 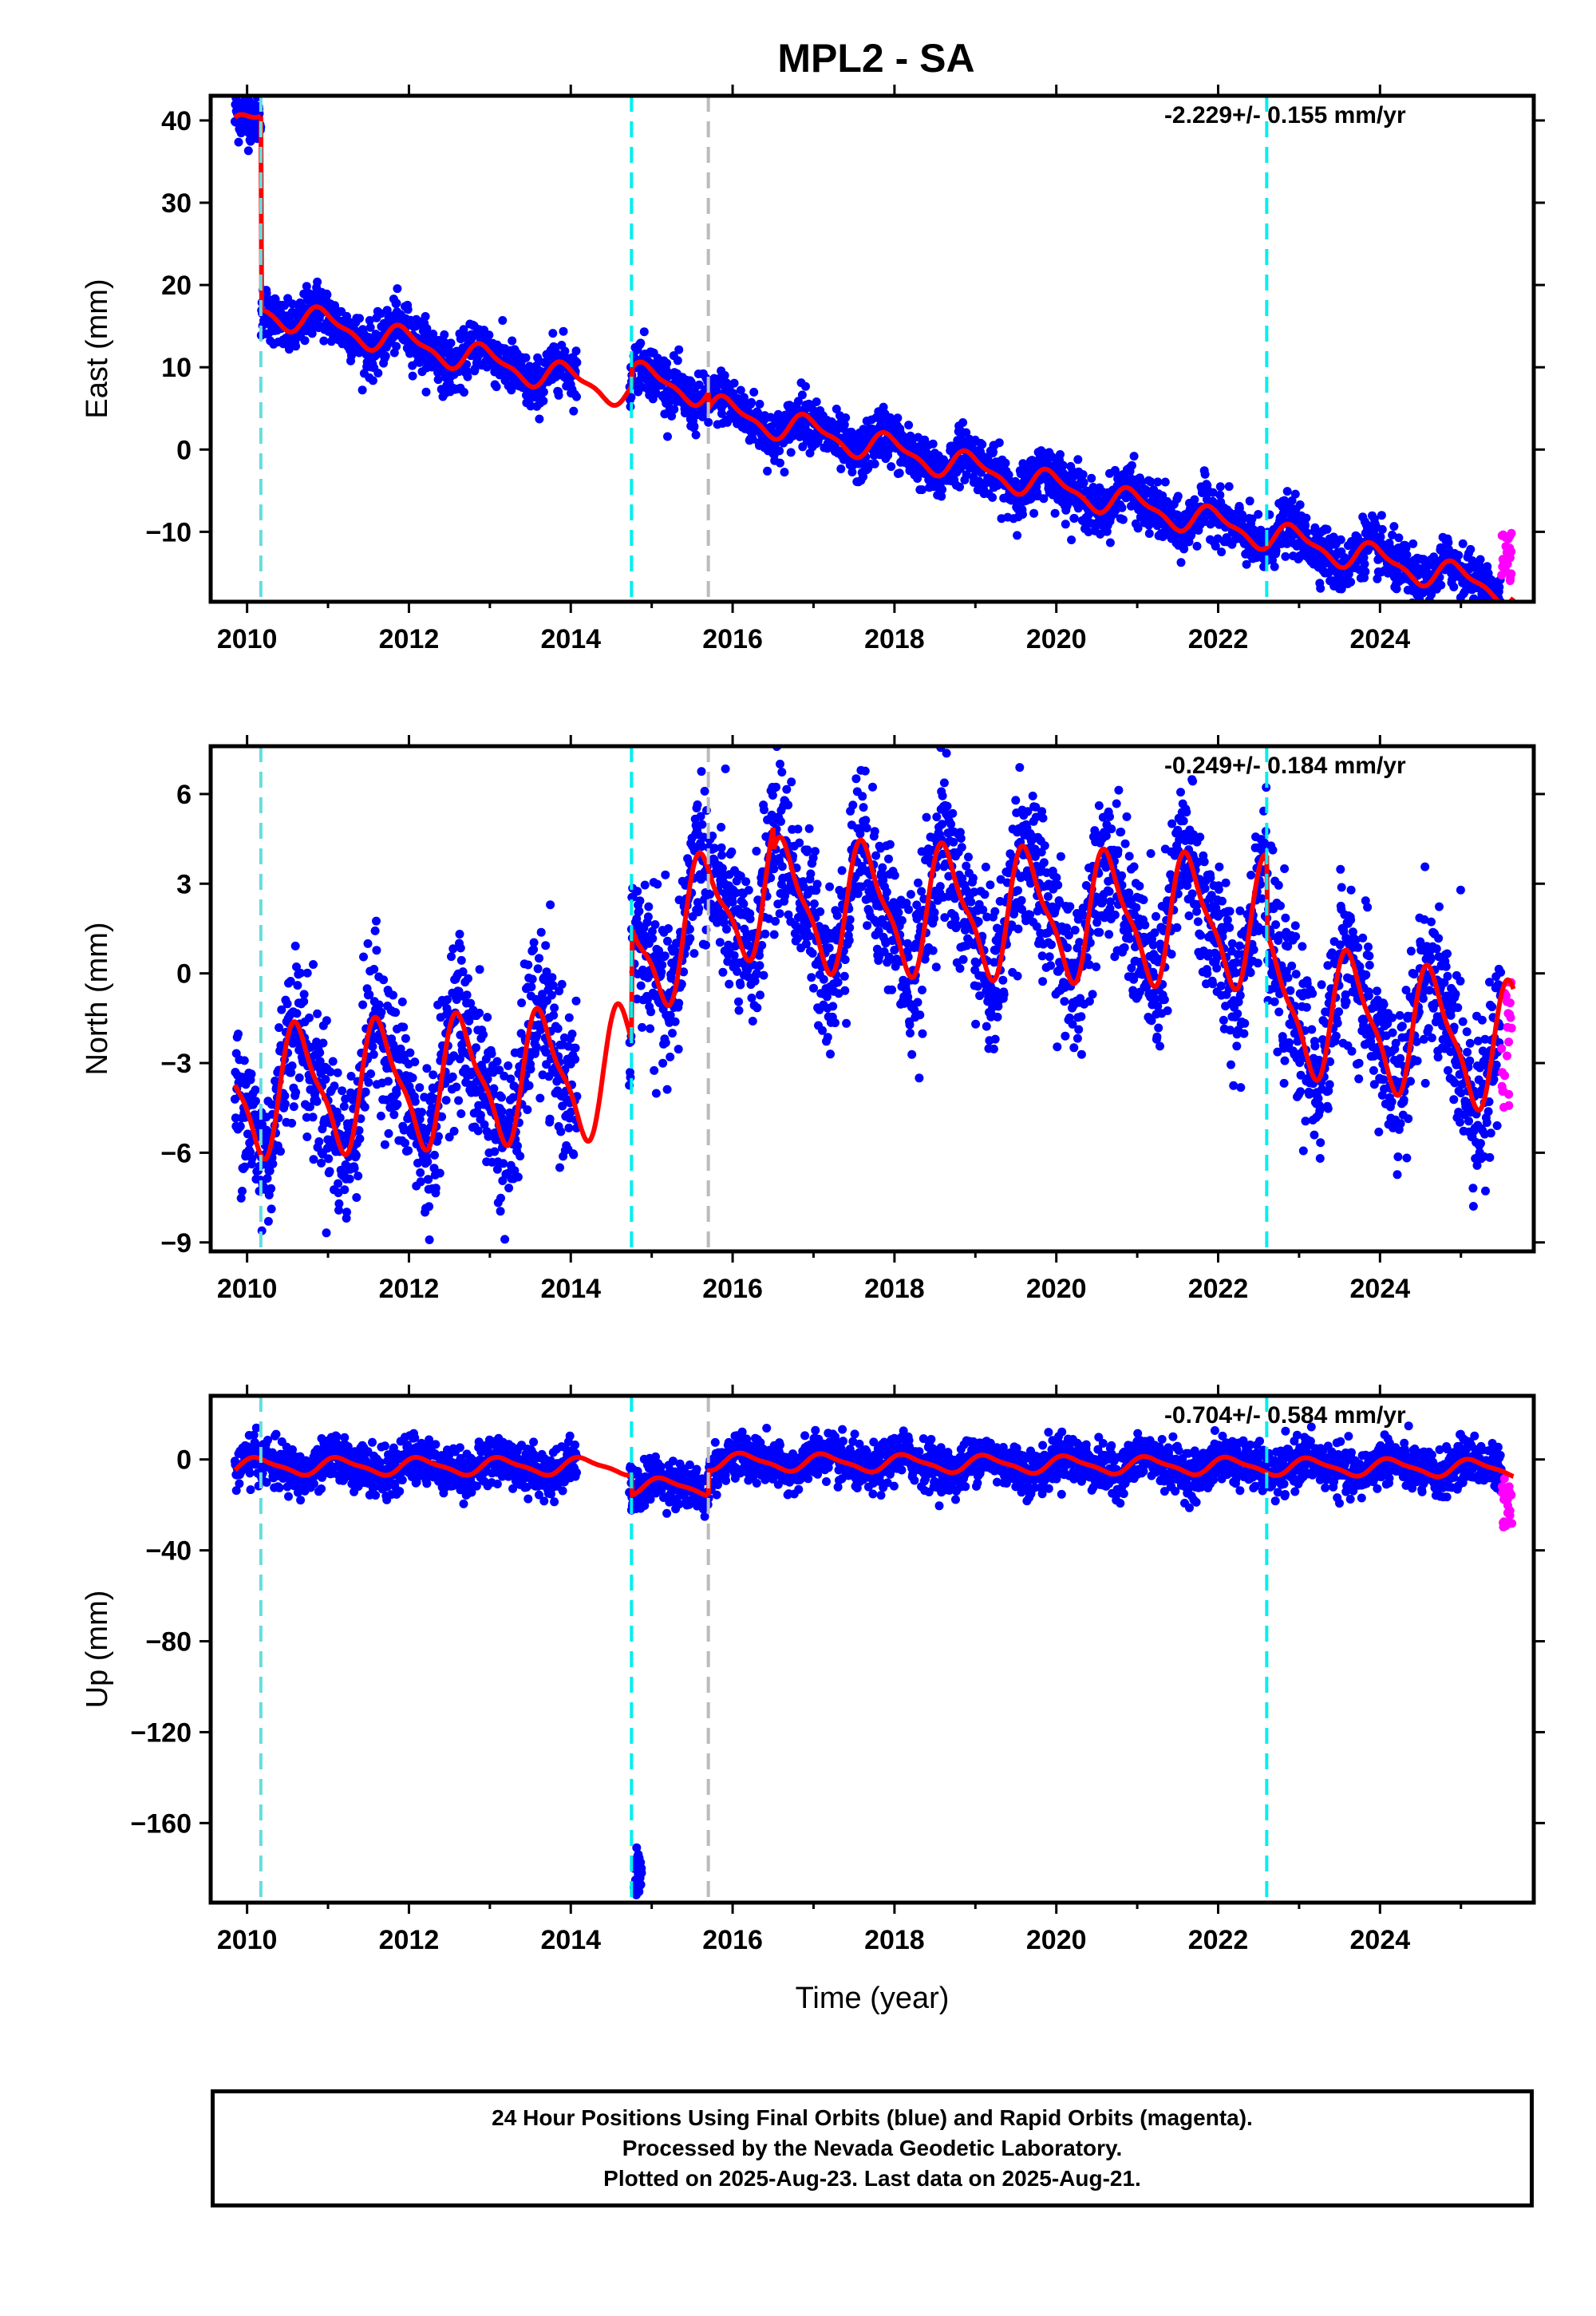 I want to click on model-fit-line, so click(x=247, y=116).